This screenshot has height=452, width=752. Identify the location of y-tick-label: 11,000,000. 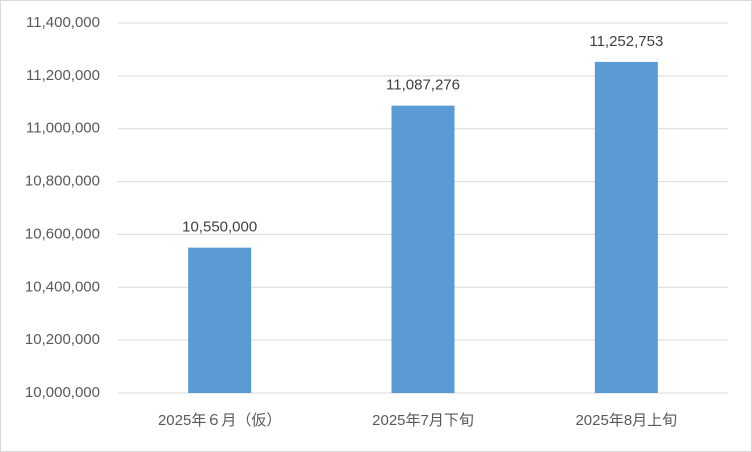
(63, 128).